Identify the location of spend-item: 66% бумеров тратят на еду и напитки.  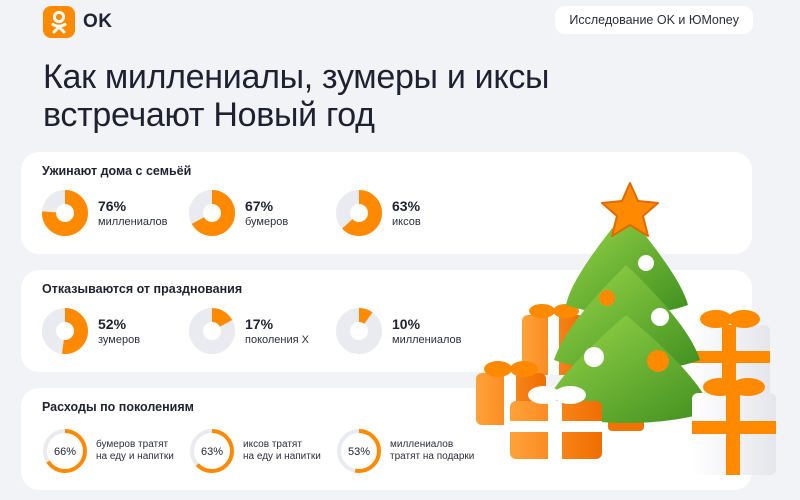
(115, 451).